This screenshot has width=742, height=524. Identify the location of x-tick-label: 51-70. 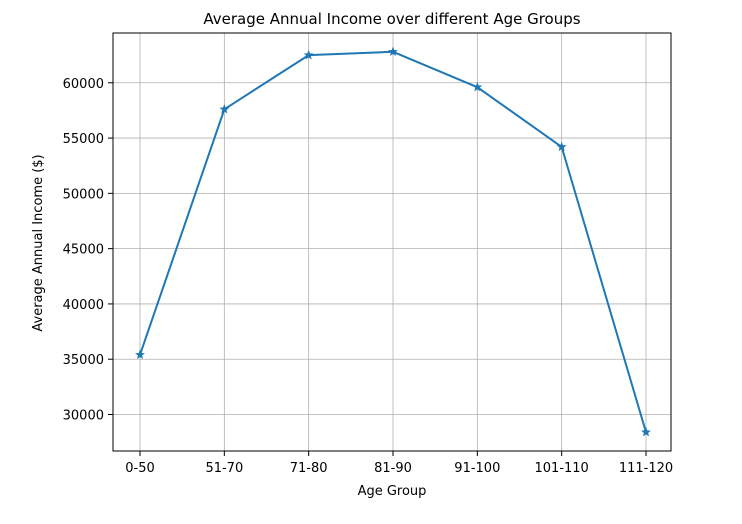
(224, 468).